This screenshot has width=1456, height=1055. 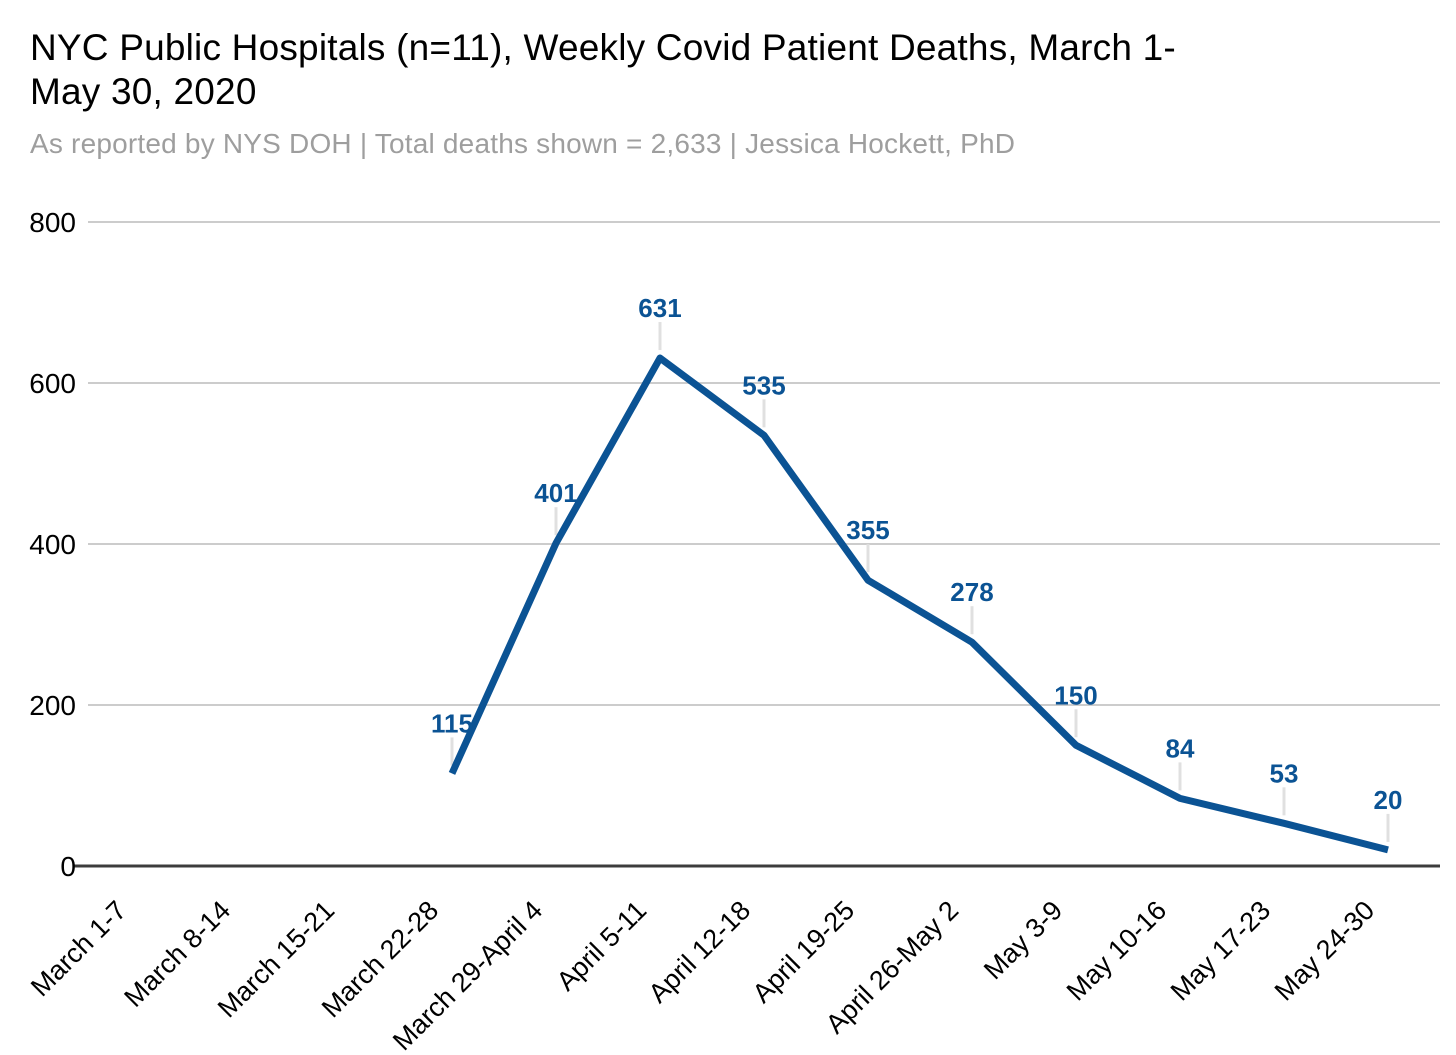 What do you see at coordinates (763, 385) in the screenshot?
I see `data-label: 535` at bounding box center [763, 385].